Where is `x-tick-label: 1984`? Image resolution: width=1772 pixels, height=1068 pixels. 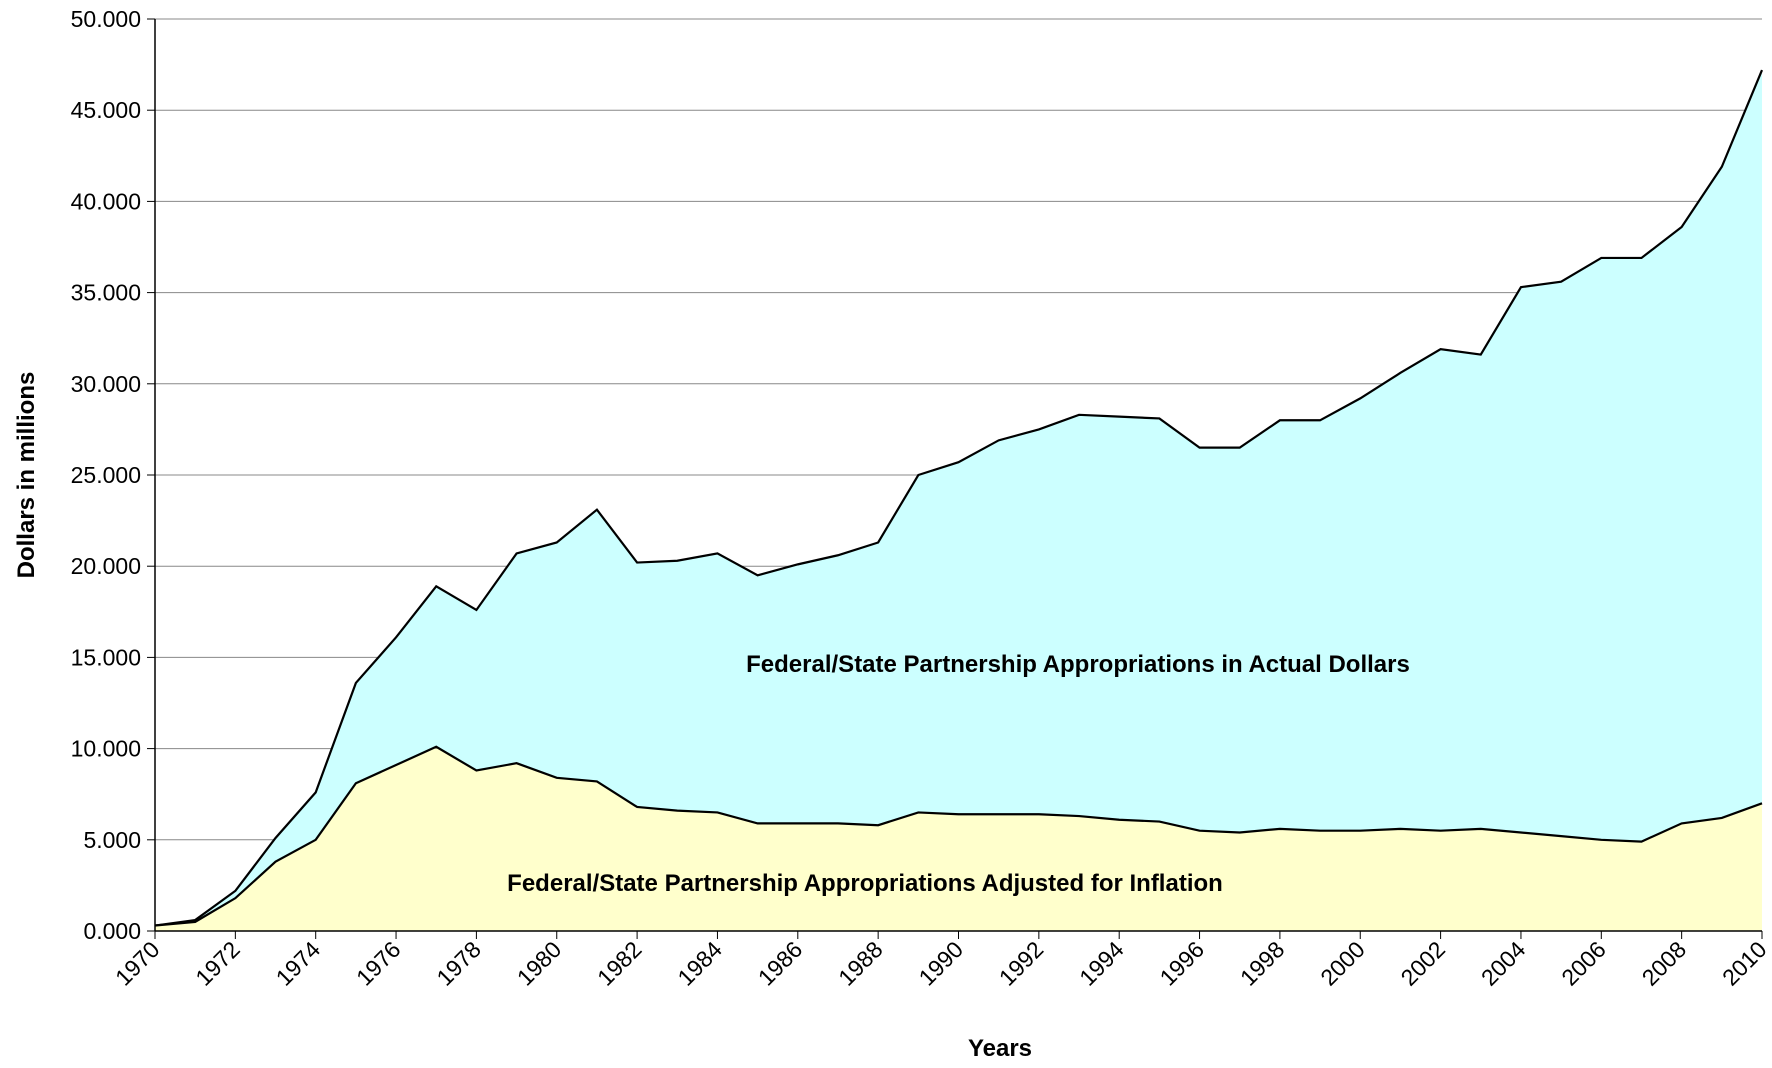
x-tick-label: 1984 is located at coordinates (699, 963).